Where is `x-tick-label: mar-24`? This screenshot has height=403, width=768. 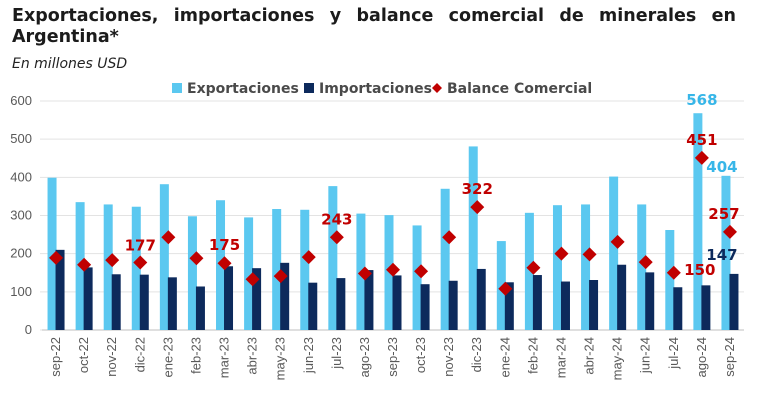 x-tick-label: mar-24 is located at coordinates (560, 357).